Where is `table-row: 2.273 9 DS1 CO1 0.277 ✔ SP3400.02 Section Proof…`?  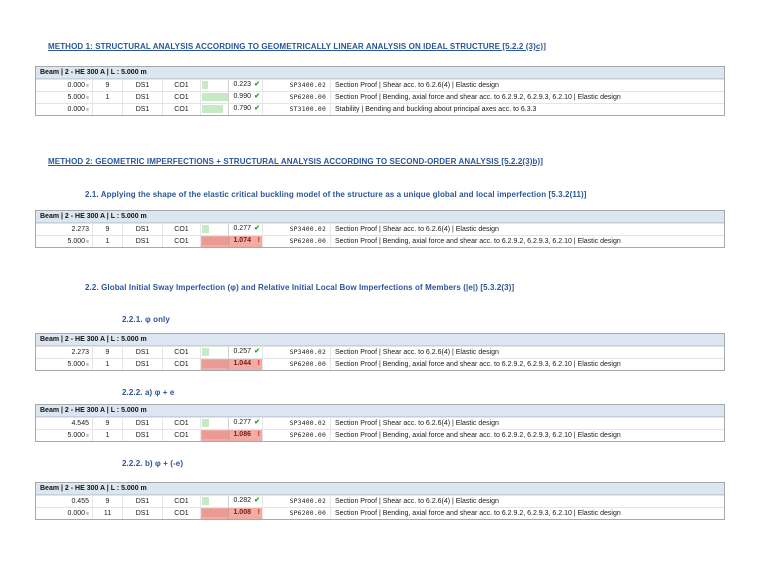 table-row: 2.273 9 DS1 CO1 0.277 ✔ SP3400.02 Section Proof… is located at coordinates (380, 229).